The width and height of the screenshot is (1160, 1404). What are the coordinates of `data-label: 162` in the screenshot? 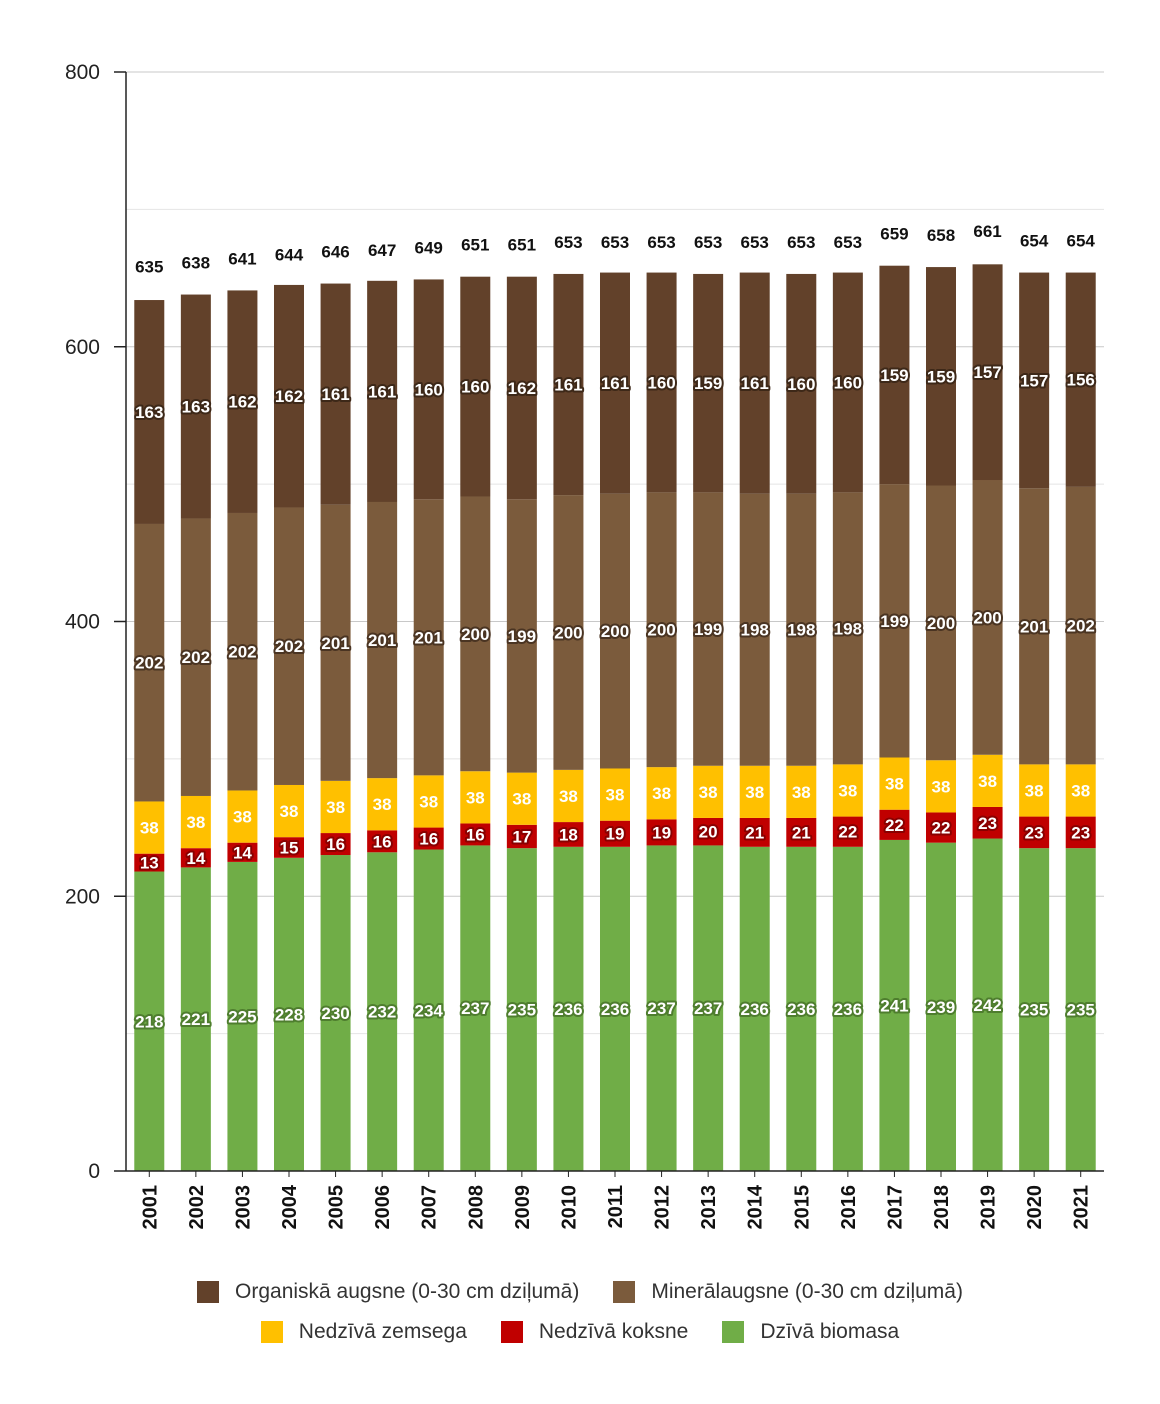 It's located at (242, 402).